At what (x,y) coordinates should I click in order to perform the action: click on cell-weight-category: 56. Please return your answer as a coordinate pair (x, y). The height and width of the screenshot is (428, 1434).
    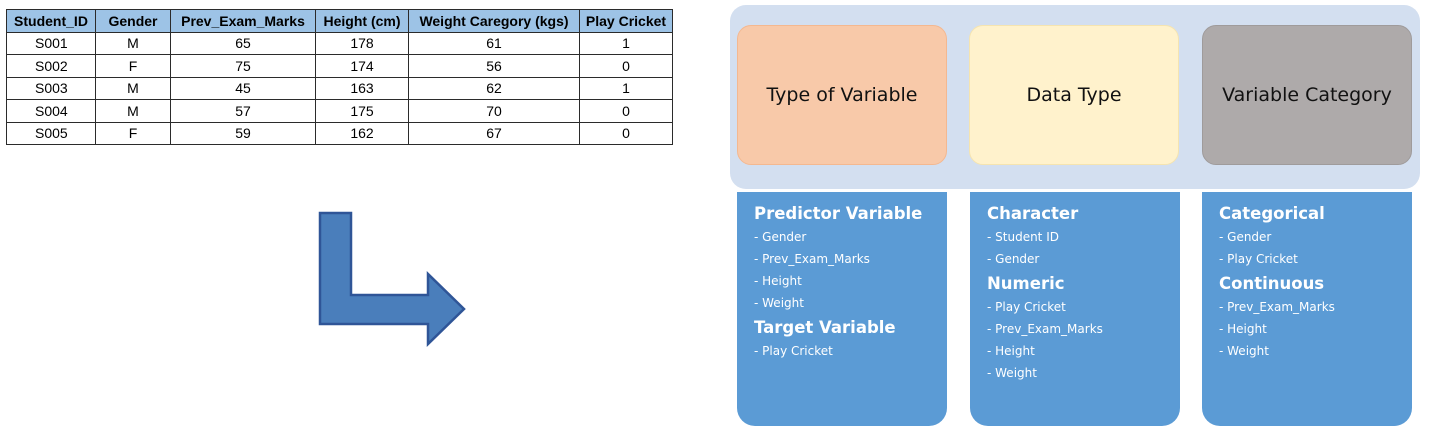
    Looking at the image, I should click on (494, 66).